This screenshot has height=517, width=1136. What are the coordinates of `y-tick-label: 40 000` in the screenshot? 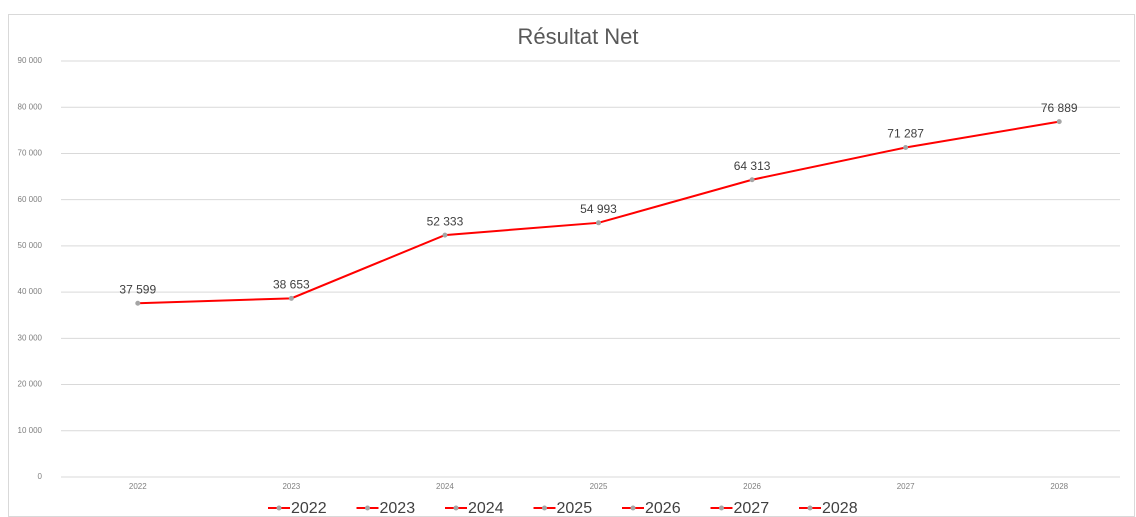 It's located at (30, 291).